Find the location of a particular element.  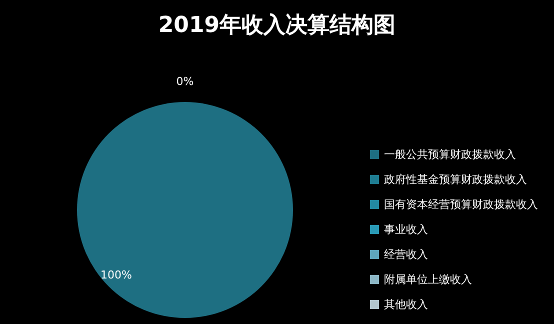

legend-label: 事业收入 is located at coordinates (406, 229).